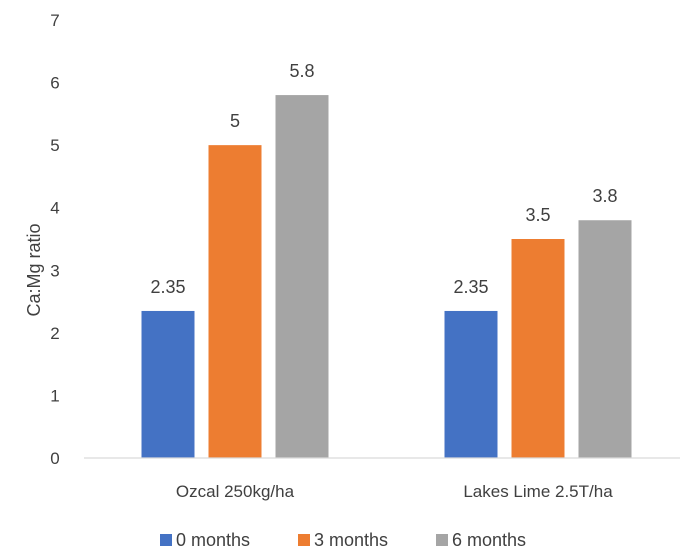  I want to click on category-label: Lakes Lime 2.5T/ha, so click(538, 491).